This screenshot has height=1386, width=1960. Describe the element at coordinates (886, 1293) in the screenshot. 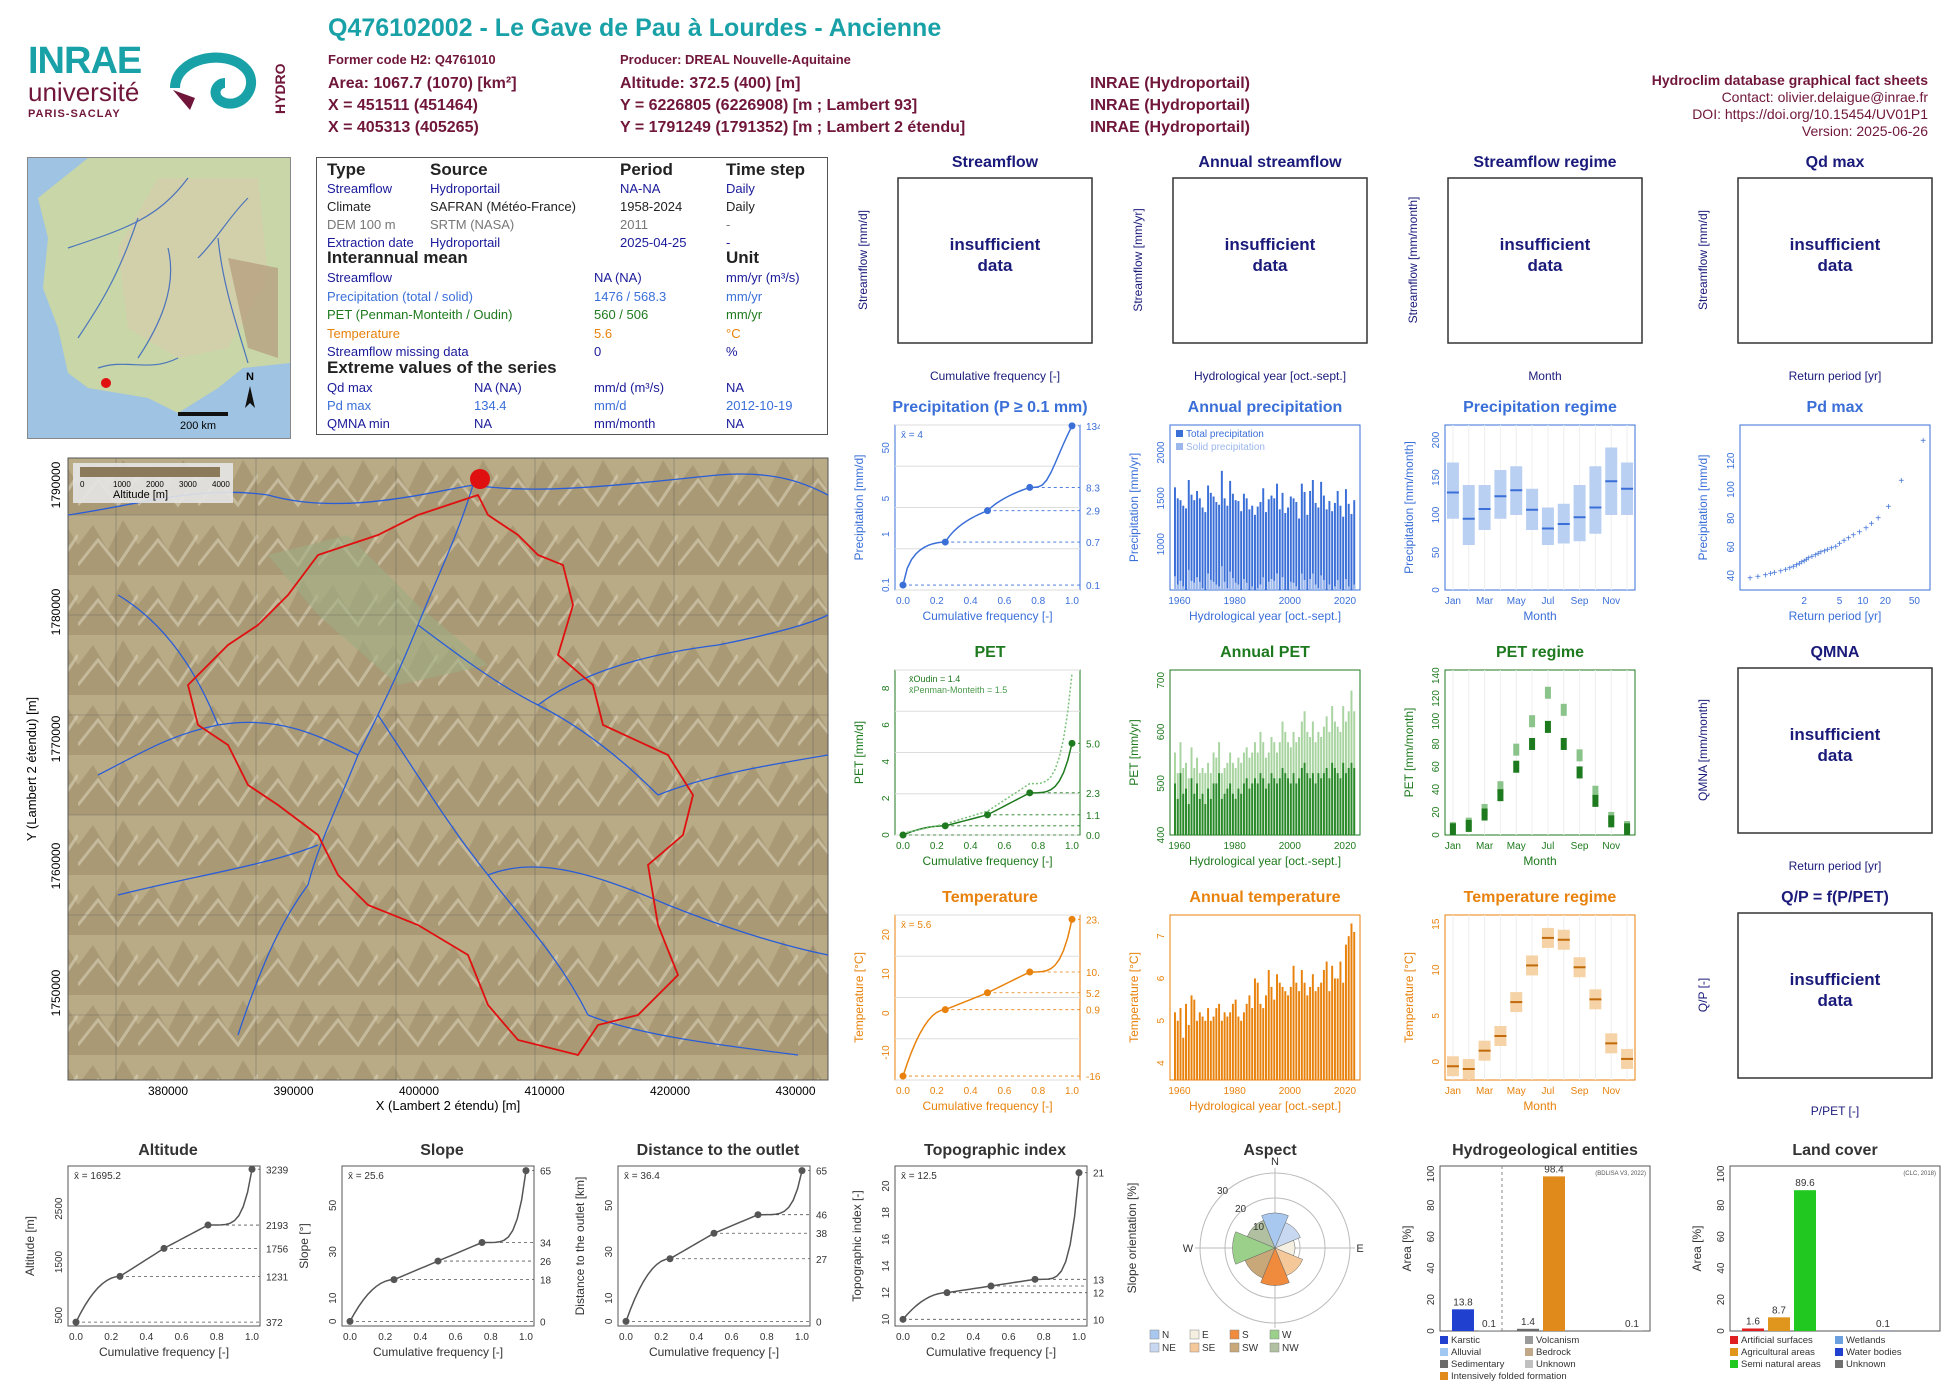

I see `y-tick: 12` at that location.